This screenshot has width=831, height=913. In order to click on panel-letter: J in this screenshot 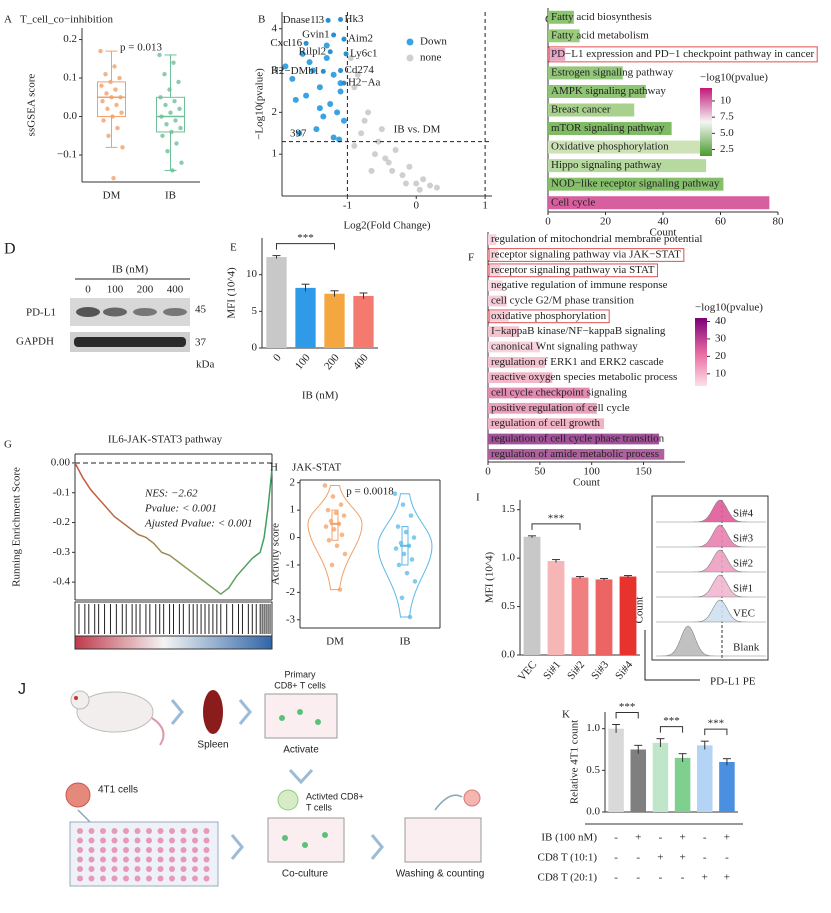, I will do `click(22, 689)`.